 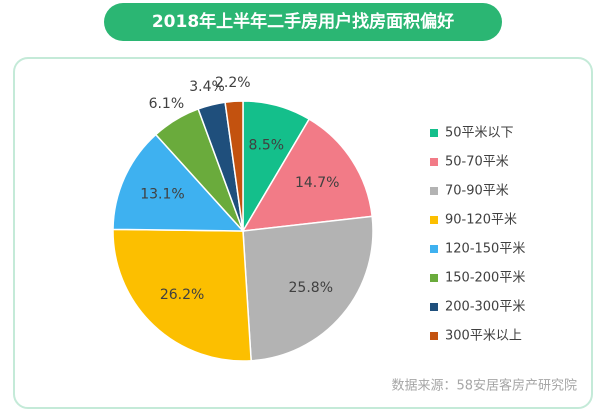 I want to click on data-label: 14.7%, so click(x=317, y=183).